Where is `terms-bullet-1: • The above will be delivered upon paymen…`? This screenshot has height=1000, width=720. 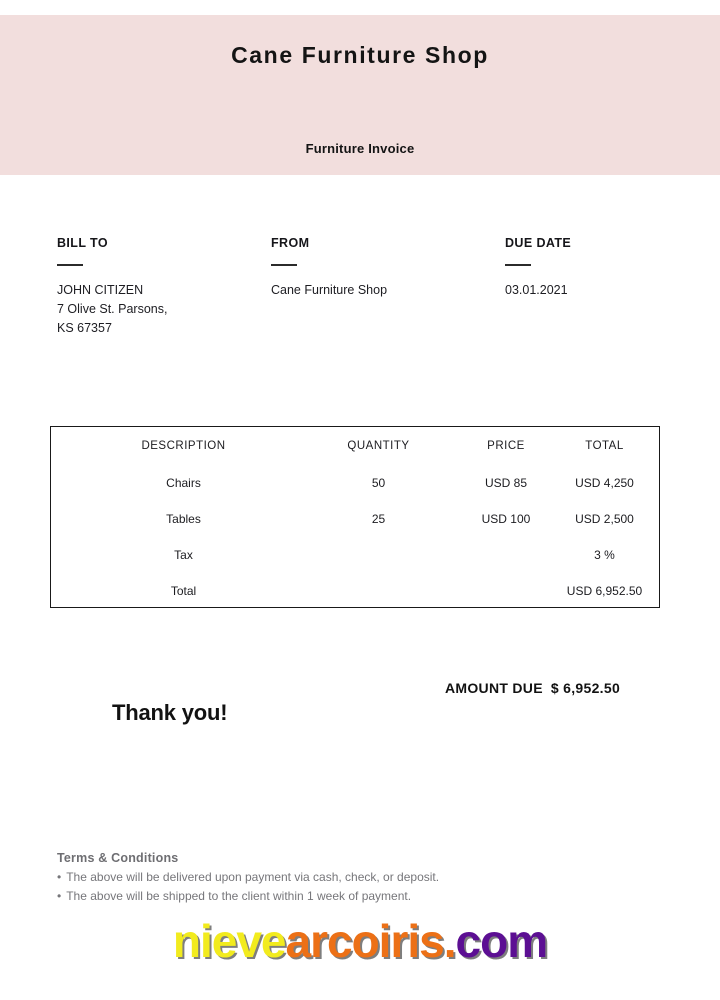
terms-bullet-1: • The above will be delivered upon paymen… is located at coordinates (317, 877).